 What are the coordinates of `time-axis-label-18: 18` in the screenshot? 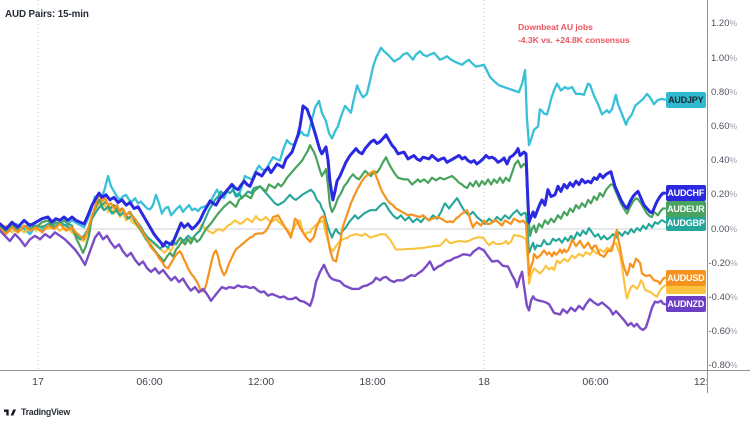 It's located at (484, 382).